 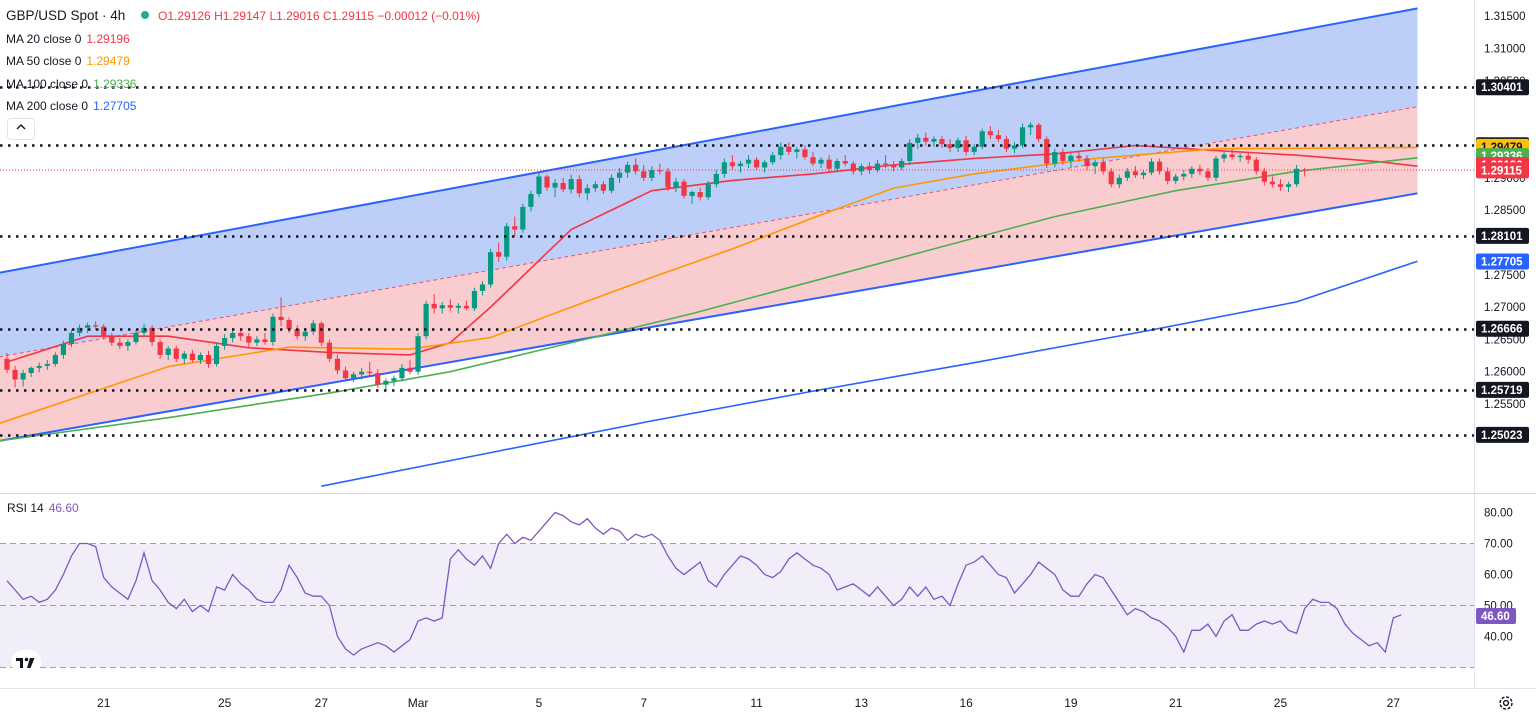 I want to click on tradingview-logo-icon, so click(x=26, y=662).